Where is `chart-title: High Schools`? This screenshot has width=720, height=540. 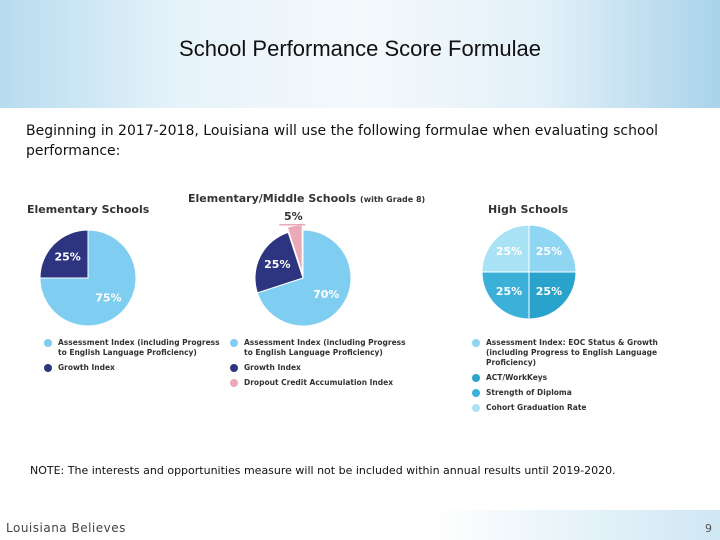
chart-title: High Schools is located at coordinates (528, 209).